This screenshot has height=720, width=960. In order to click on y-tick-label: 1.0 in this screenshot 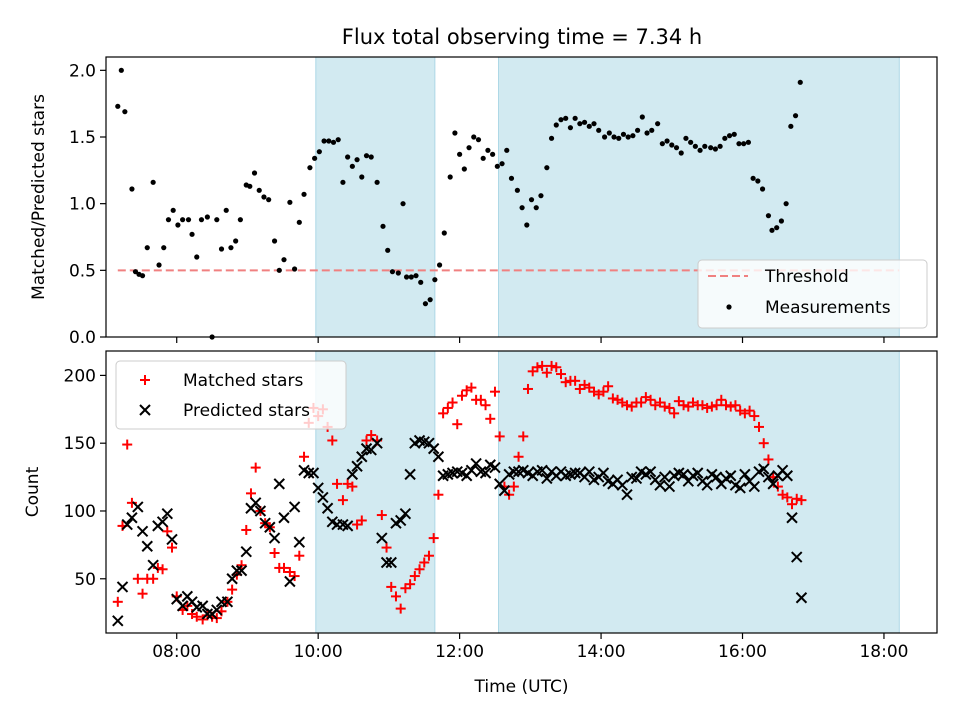, I will do `click(82, 205)`.